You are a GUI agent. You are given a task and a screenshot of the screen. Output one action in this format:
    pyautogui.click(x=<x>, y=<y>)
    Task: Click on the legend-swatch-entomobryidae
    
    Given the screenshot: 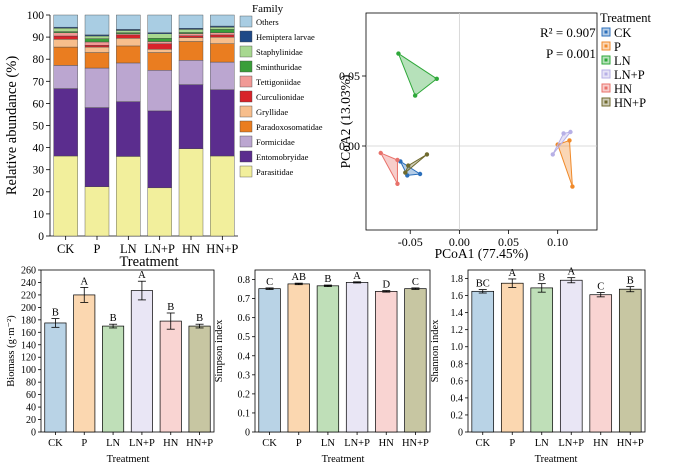 What is the action you would take?
    pyautogui.click(x=246, y=156)
    